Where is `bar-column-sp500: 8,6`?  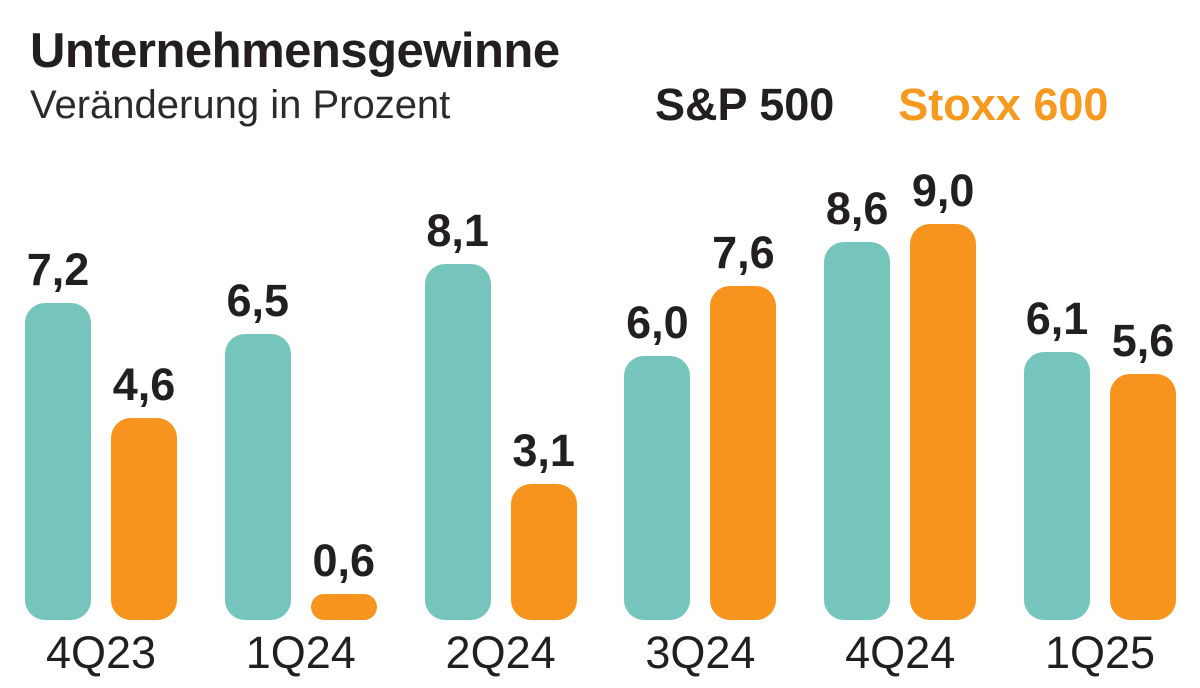 bar-column-sp500: 8,6 is located at coordinates (857, 401).